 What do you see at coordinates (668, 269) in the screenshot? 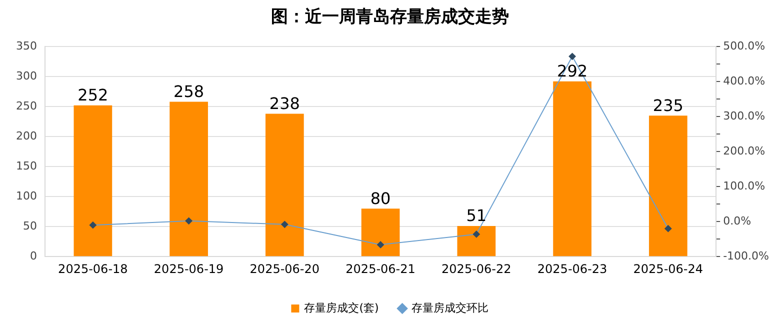
I see `x-tick-label: 2025-06-24` at bounding box center [668, 269].